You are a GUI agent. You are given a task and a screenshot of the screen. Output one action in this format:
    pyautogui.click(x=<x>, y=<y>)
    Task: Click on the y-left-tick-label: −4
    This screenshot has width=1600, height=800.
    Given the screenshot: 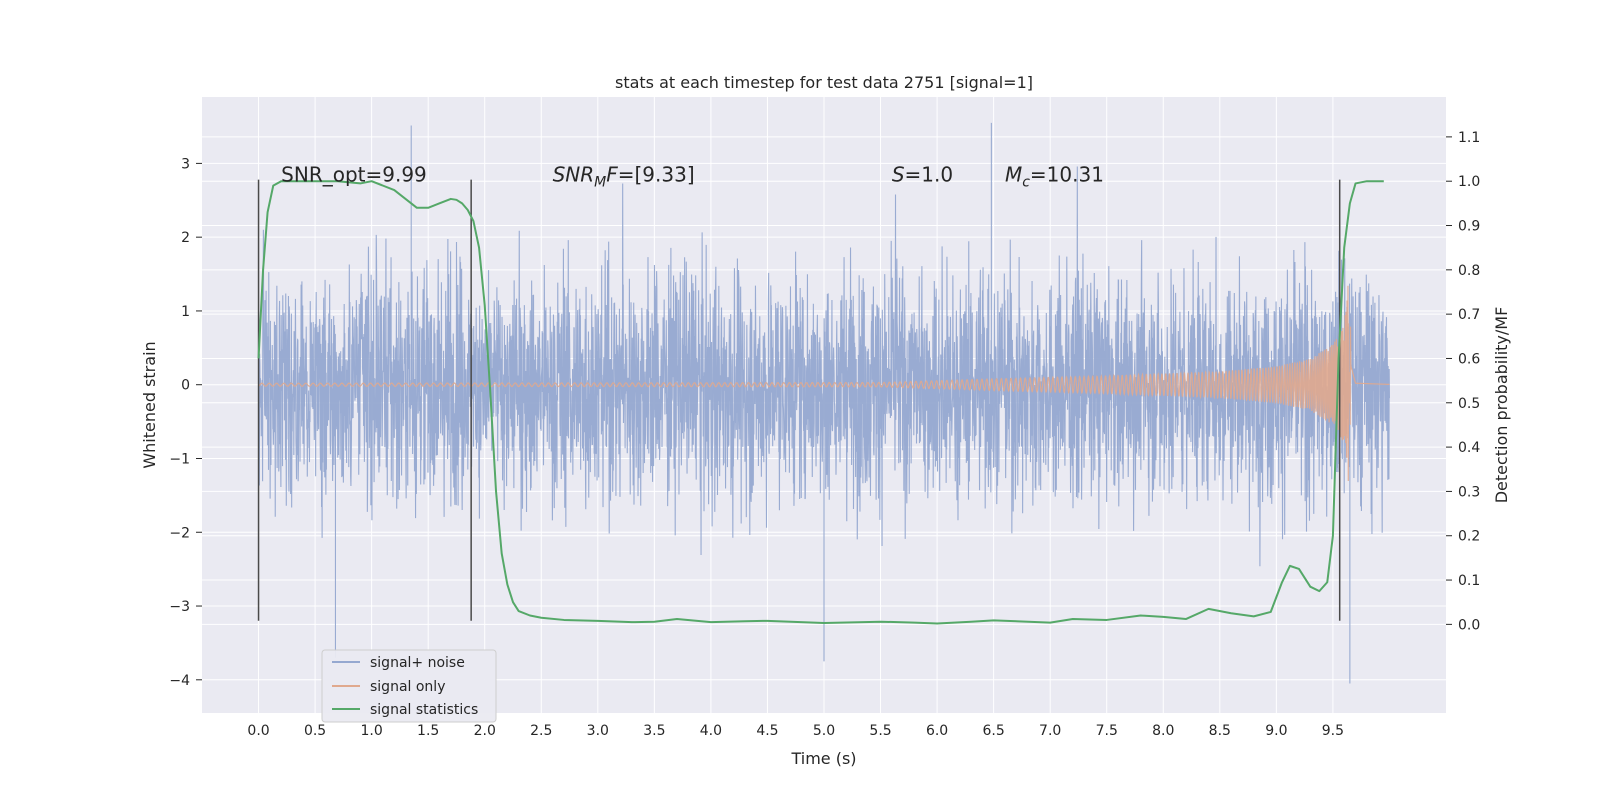 What is the action you would take?
    pyautogui.click(x=179, y=681)
    